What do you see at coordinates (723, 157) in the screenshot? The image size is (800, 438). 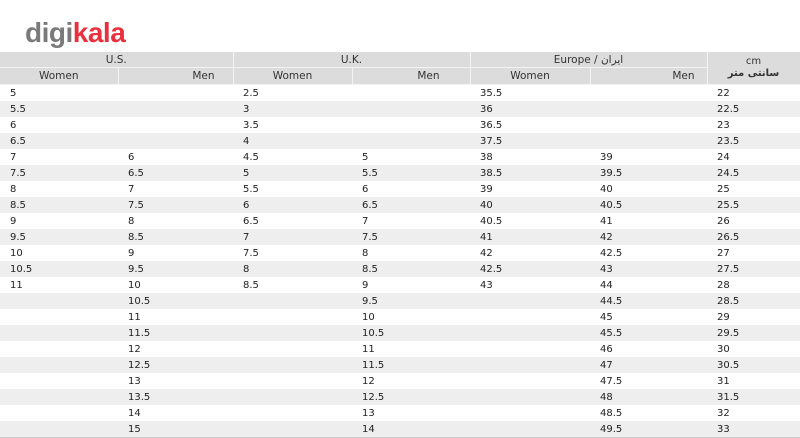 I see `cell-cm: 24` at bounding box center [723, 157].